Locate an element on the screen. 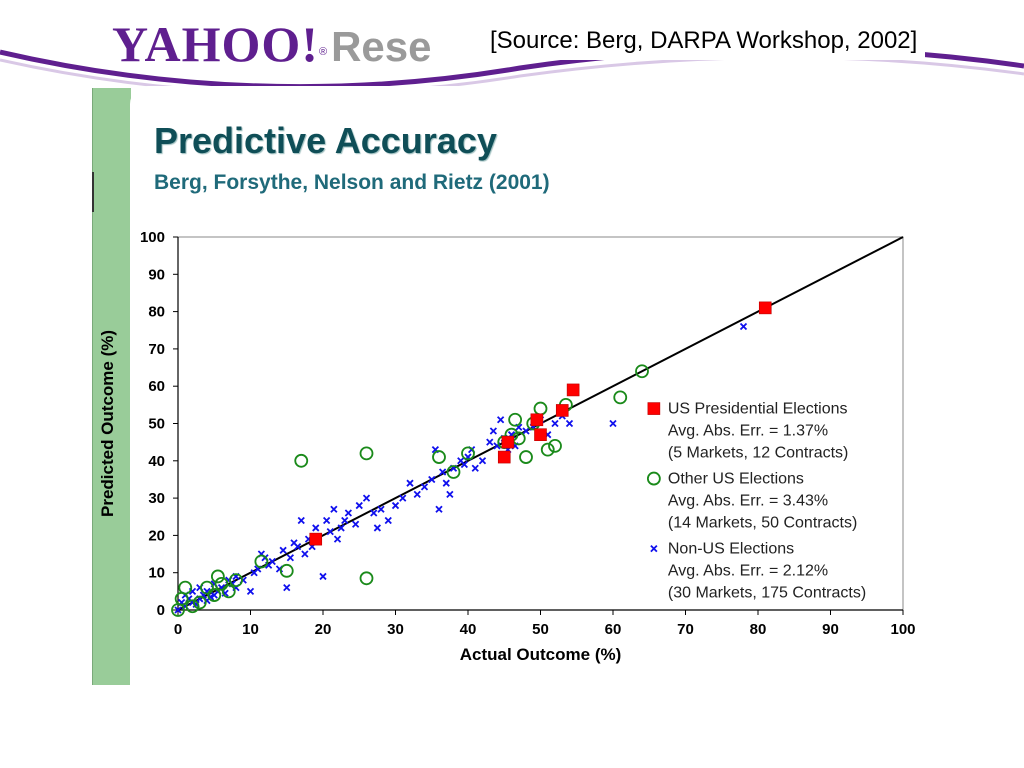 The height and width of the screenshot is (768, 1024). x-tick-label: 90 is located at coordinates (830, 629).